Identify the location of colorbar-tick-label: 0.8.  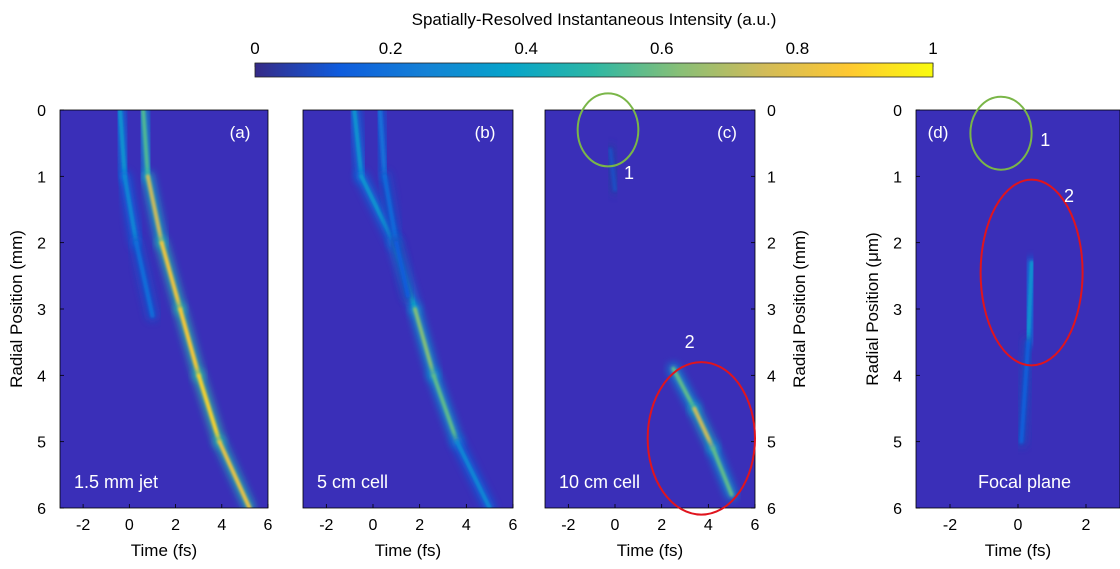
(798, 48).